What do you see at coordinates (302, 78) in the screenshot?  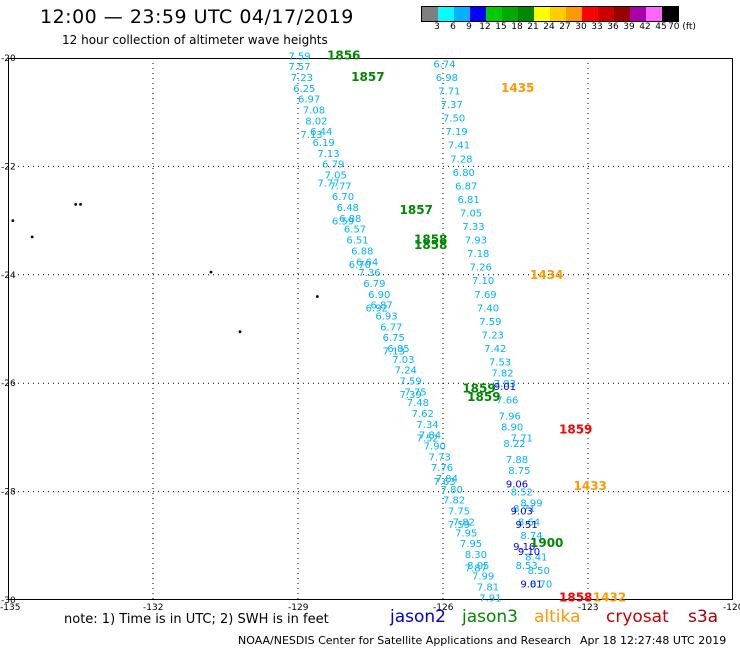 I see `swh-value-label: 7.23` at bounding box center [302, 78].